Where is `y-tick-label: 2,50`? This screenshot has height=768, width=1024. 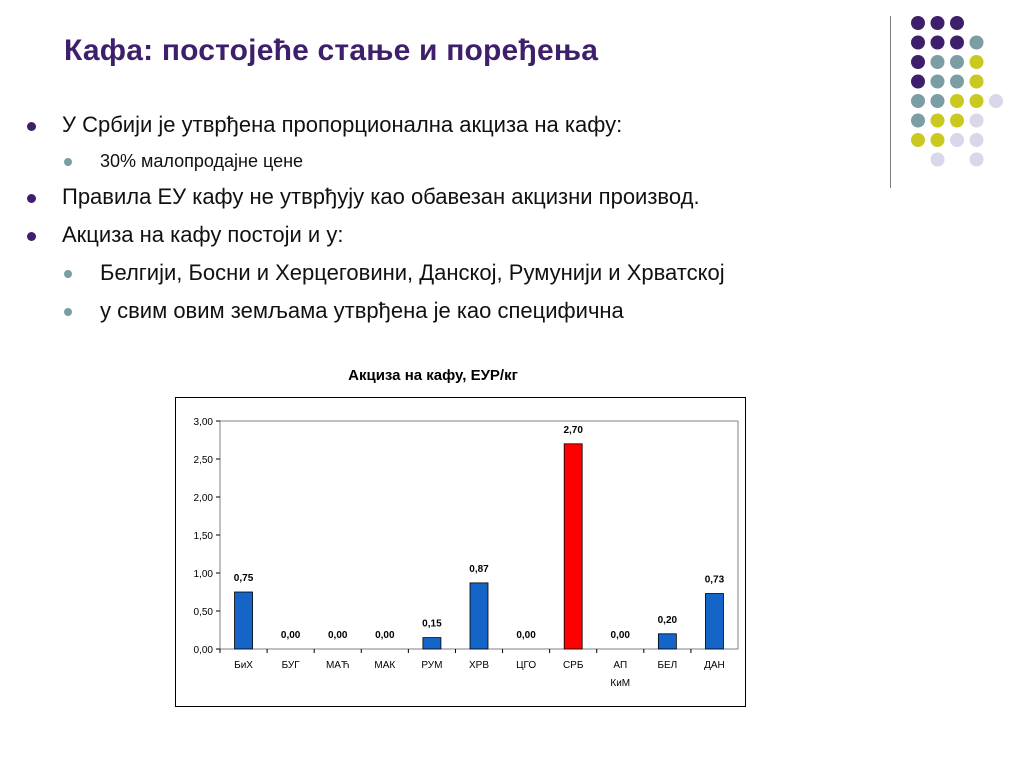
y-tick-label: 2,50 is located at coordinates (204, 460).